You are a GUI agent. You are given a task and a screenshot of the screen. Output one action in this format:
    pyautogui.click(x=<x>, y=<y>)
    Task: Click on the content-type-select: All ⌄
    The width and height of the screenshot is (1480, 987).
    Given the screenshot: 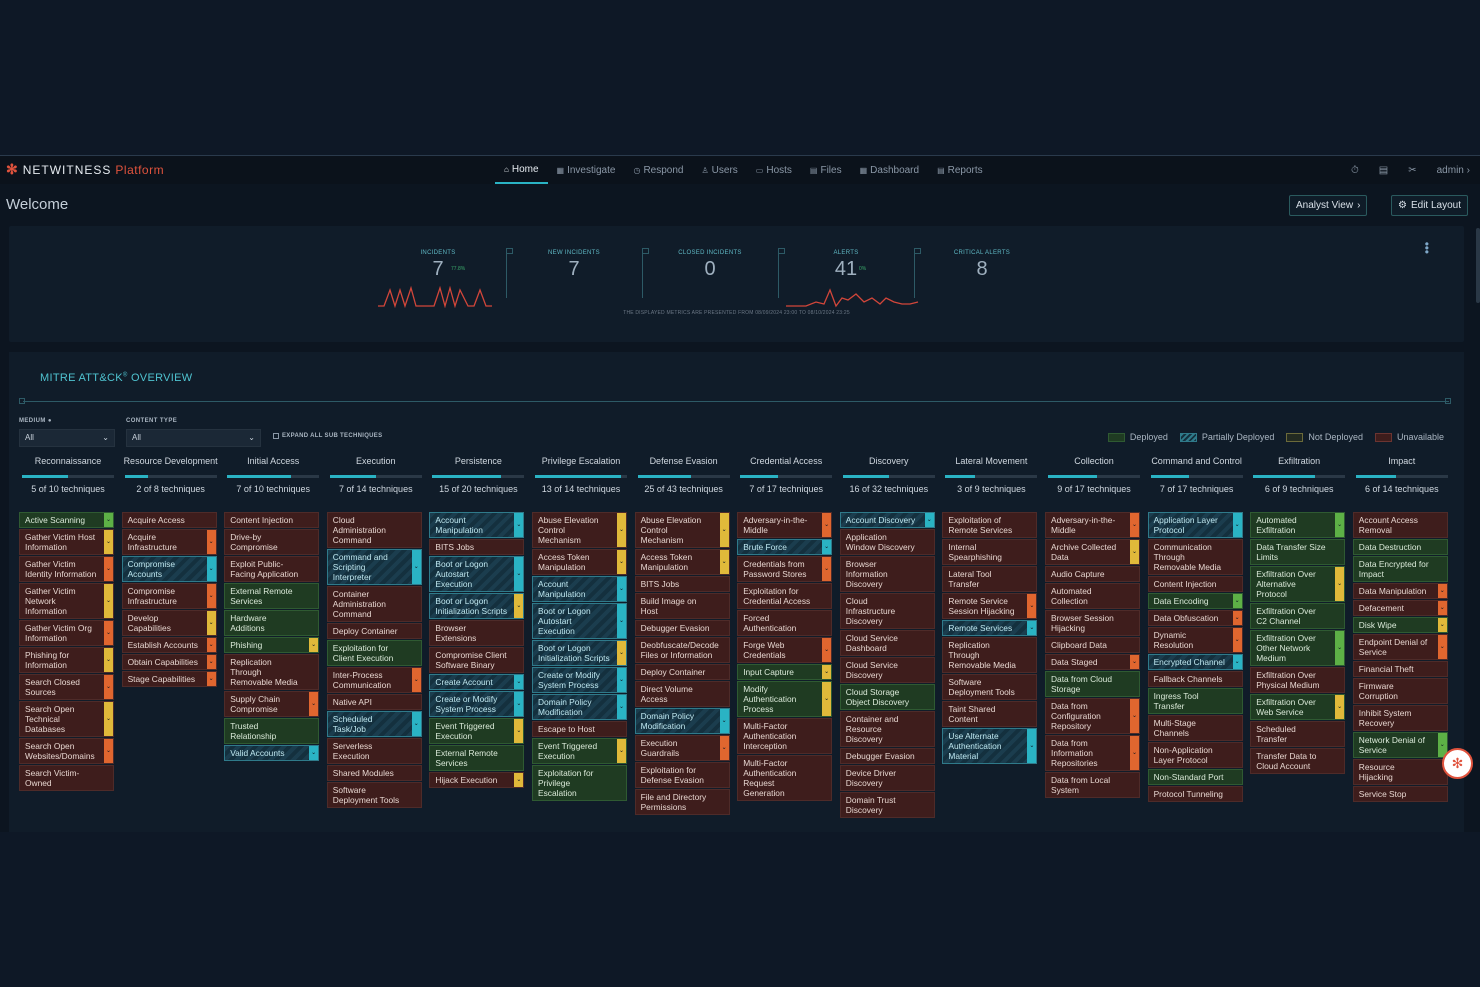 What is the action you would take?
    pyautogui.click(x=193, y=438)
    